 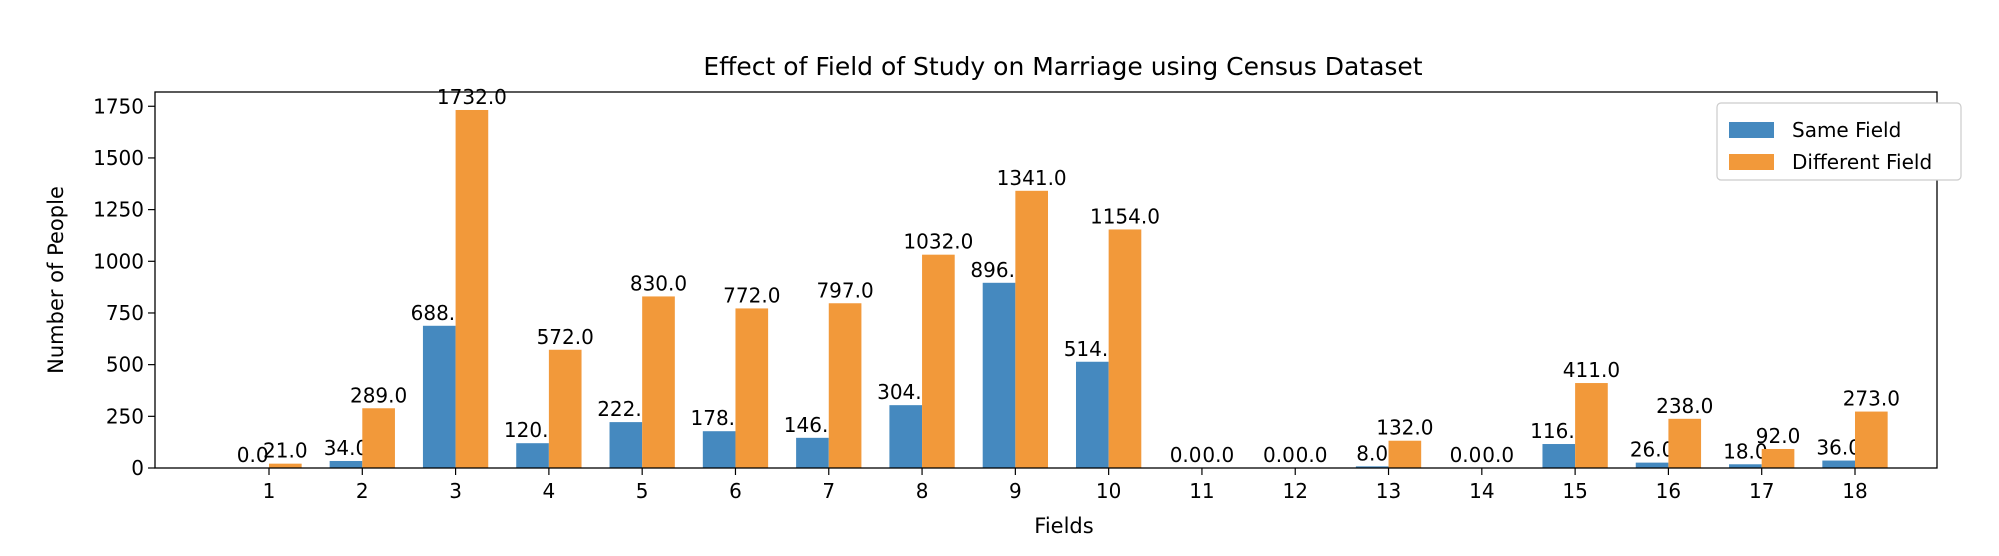 What do you see at coordinates (1745, 451) in the screenshot?
I see `data-label: 18.0` at bounding box center [1745, 451].